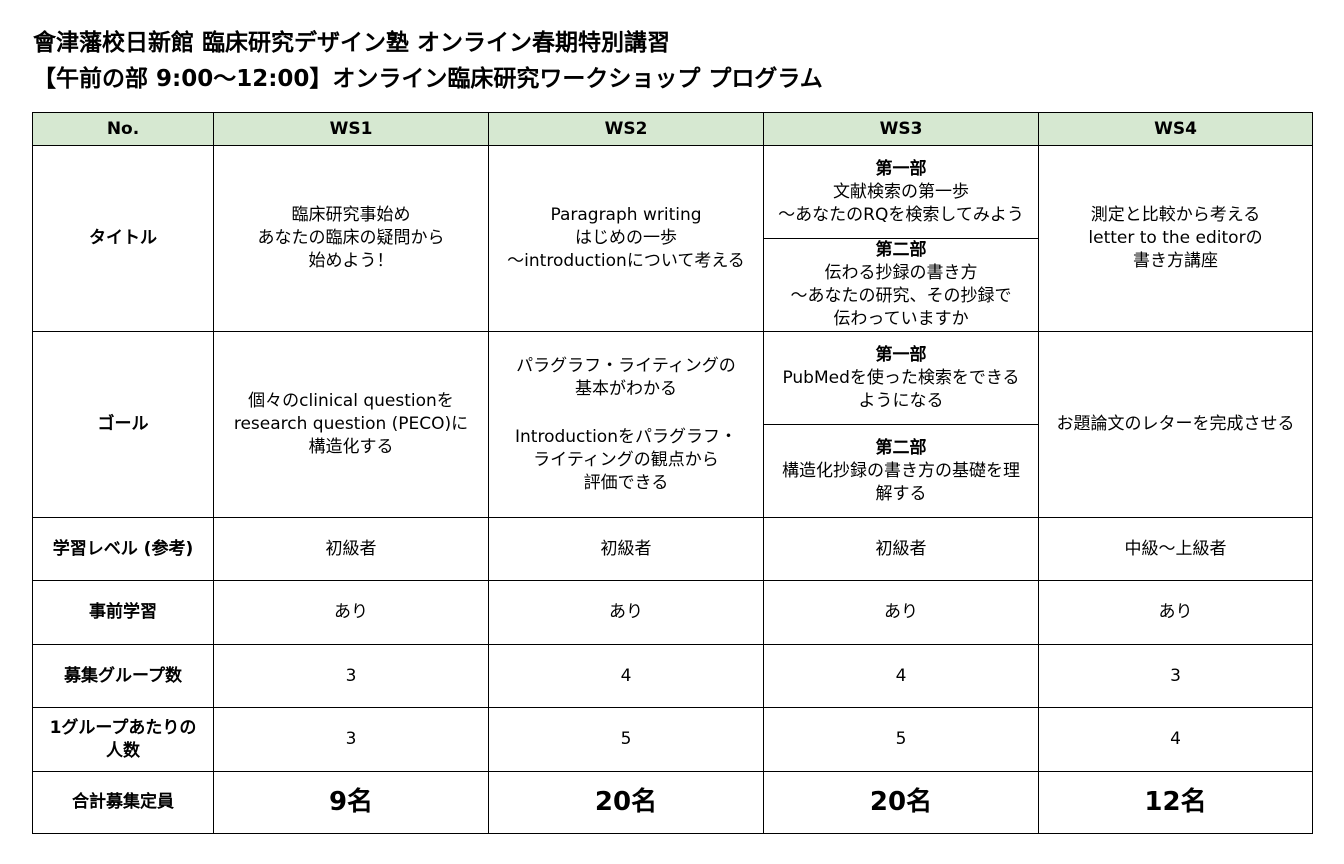  I want to click on cell-total-ws3: 20名, so click(901, 802).